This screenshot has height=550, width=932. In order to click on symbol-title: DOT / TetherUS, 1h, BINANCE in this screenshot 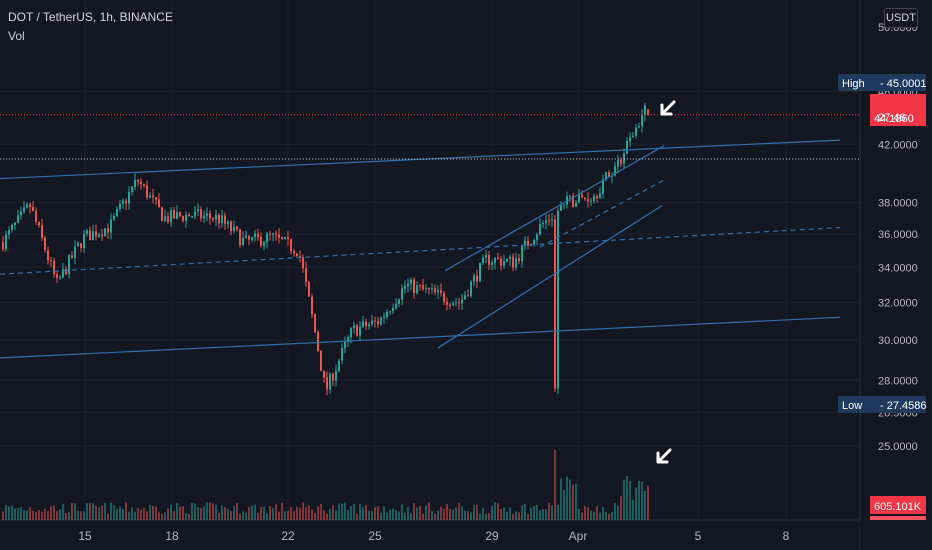, I will do `click(90, 17)`.